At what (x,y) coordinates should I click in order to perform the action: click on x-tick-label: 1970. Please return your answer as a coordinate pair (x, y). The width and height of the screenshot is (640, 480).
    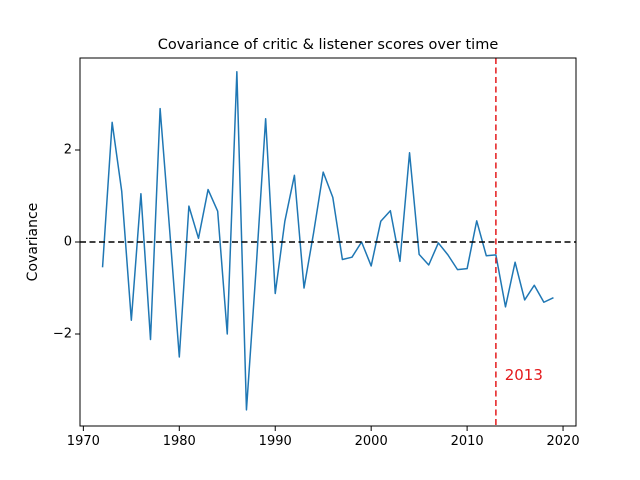
    Looking at the image, I should click on (83, 441).